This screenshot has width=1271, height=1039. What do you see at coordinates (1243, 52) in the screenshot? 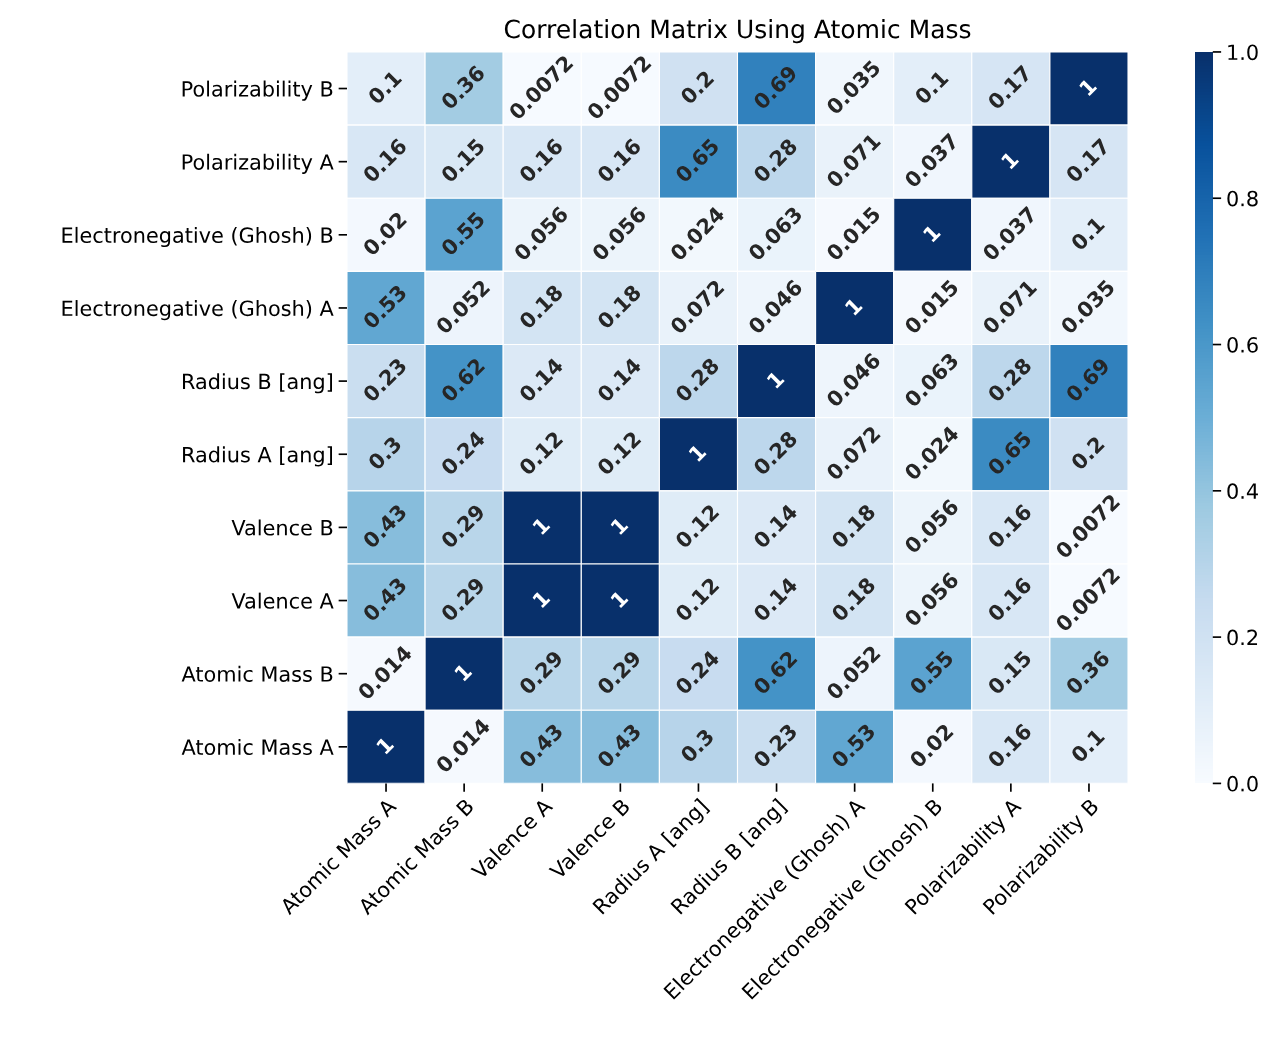
I see `color-bar-label: 1.0` at bounding box center [1243, 52].